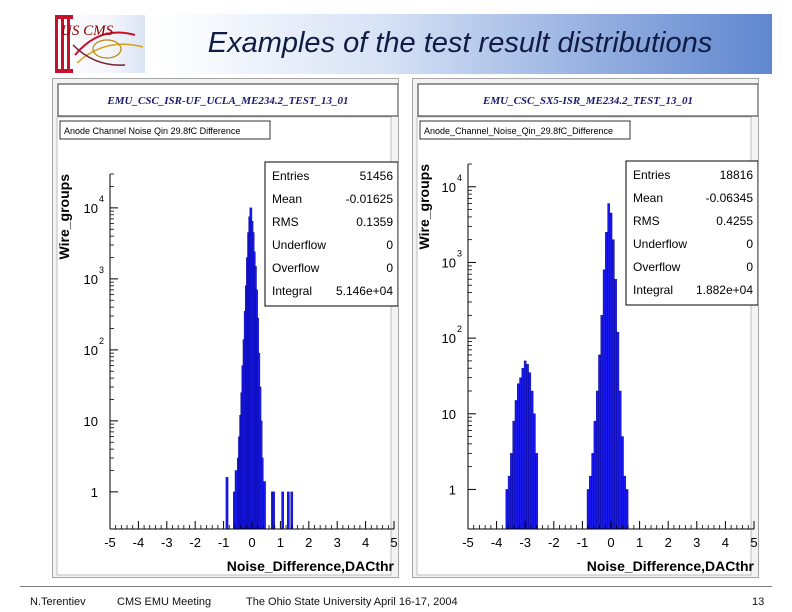 The image size is (792, 612). I want to click on x-tick-label: 2, so click(668, 542).